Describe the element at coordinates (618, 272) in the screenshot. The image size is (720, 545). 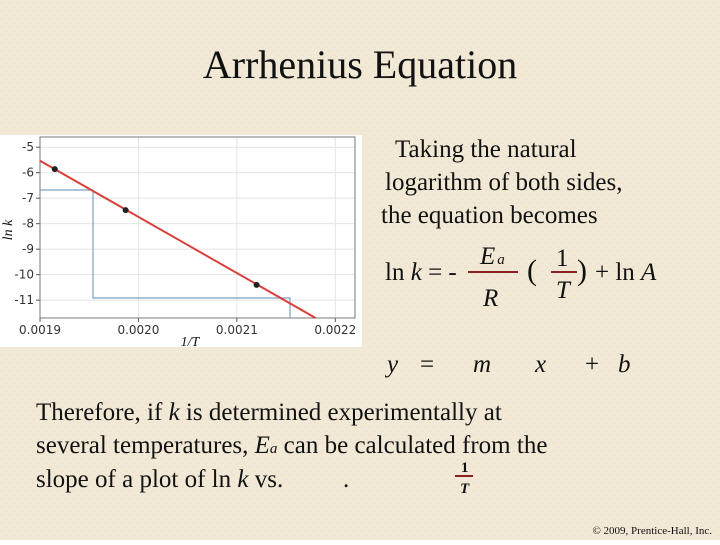
I see `eq-lnA: + ln` at that location.